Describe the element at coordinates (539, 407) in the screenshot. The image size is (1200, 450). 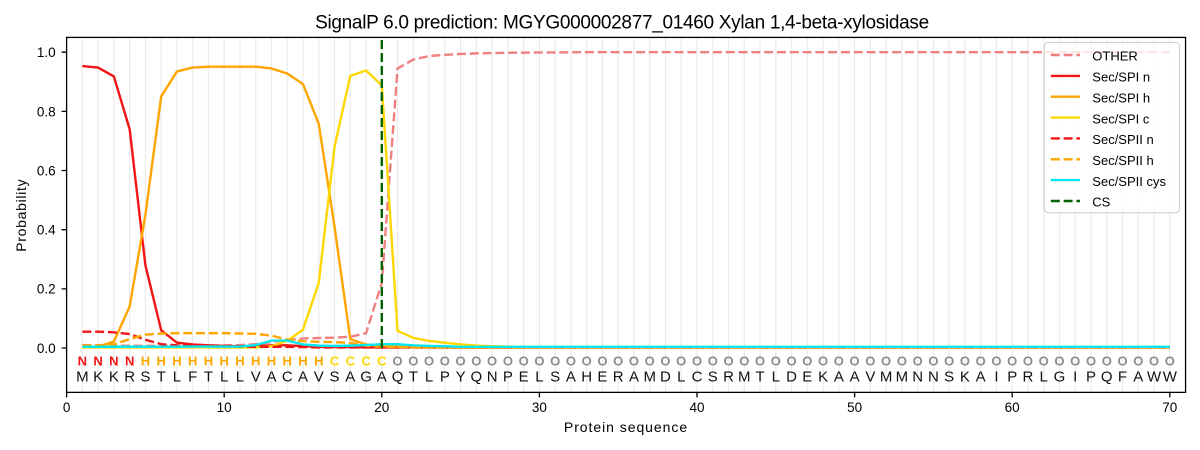
I see `svg-text: 30` at that location.